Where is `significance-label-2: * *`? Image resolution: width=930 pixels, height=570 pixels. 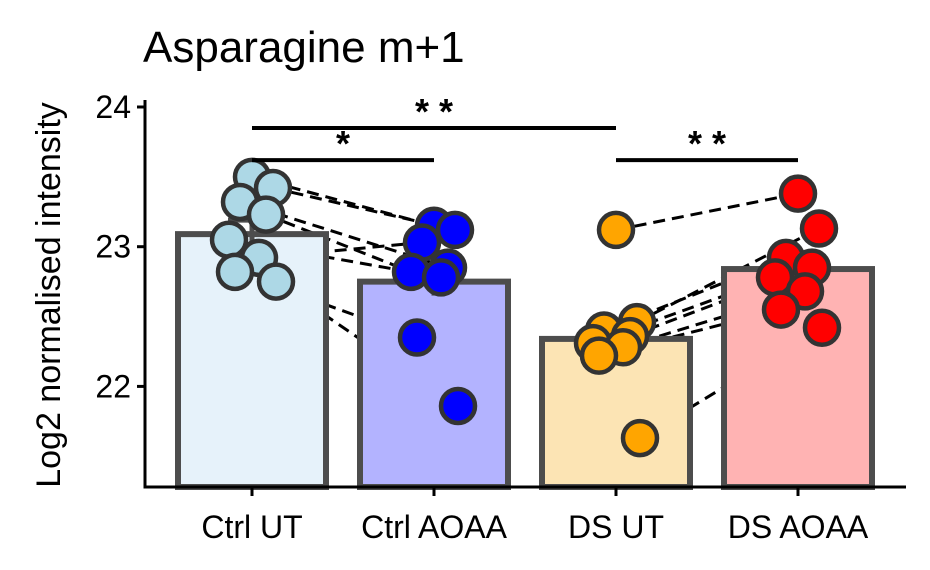
significance-label-2: * * is located at coordinates (707, 143).